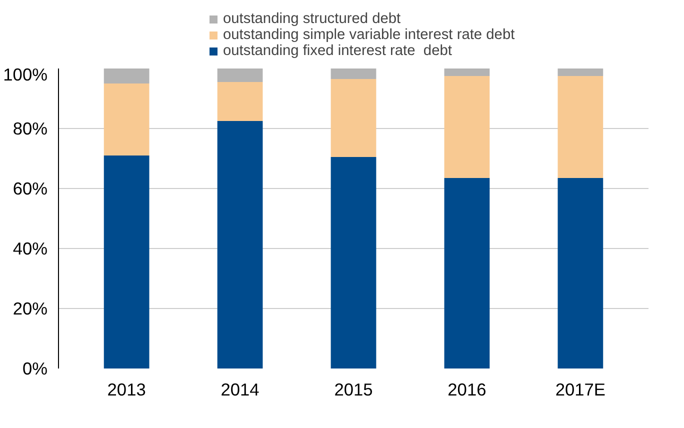 Image resolution: width=684 pixels, height=428 pixels. I want to click on y-tick-label: 60%, so click(30, 188).